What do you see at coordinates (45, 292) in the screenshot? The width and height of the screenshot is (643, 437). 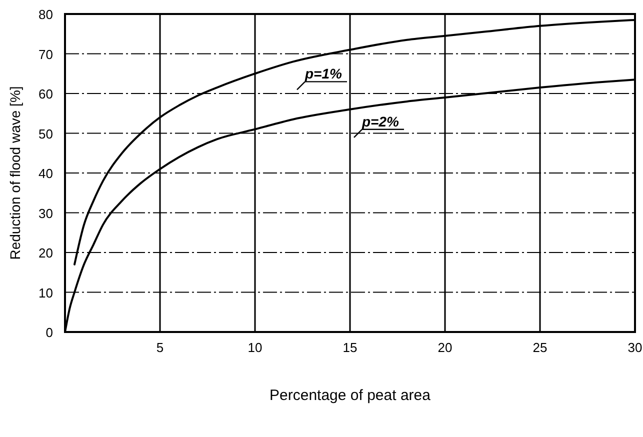 I see `y-tick-label: 10` at bounding box center [45, 292].